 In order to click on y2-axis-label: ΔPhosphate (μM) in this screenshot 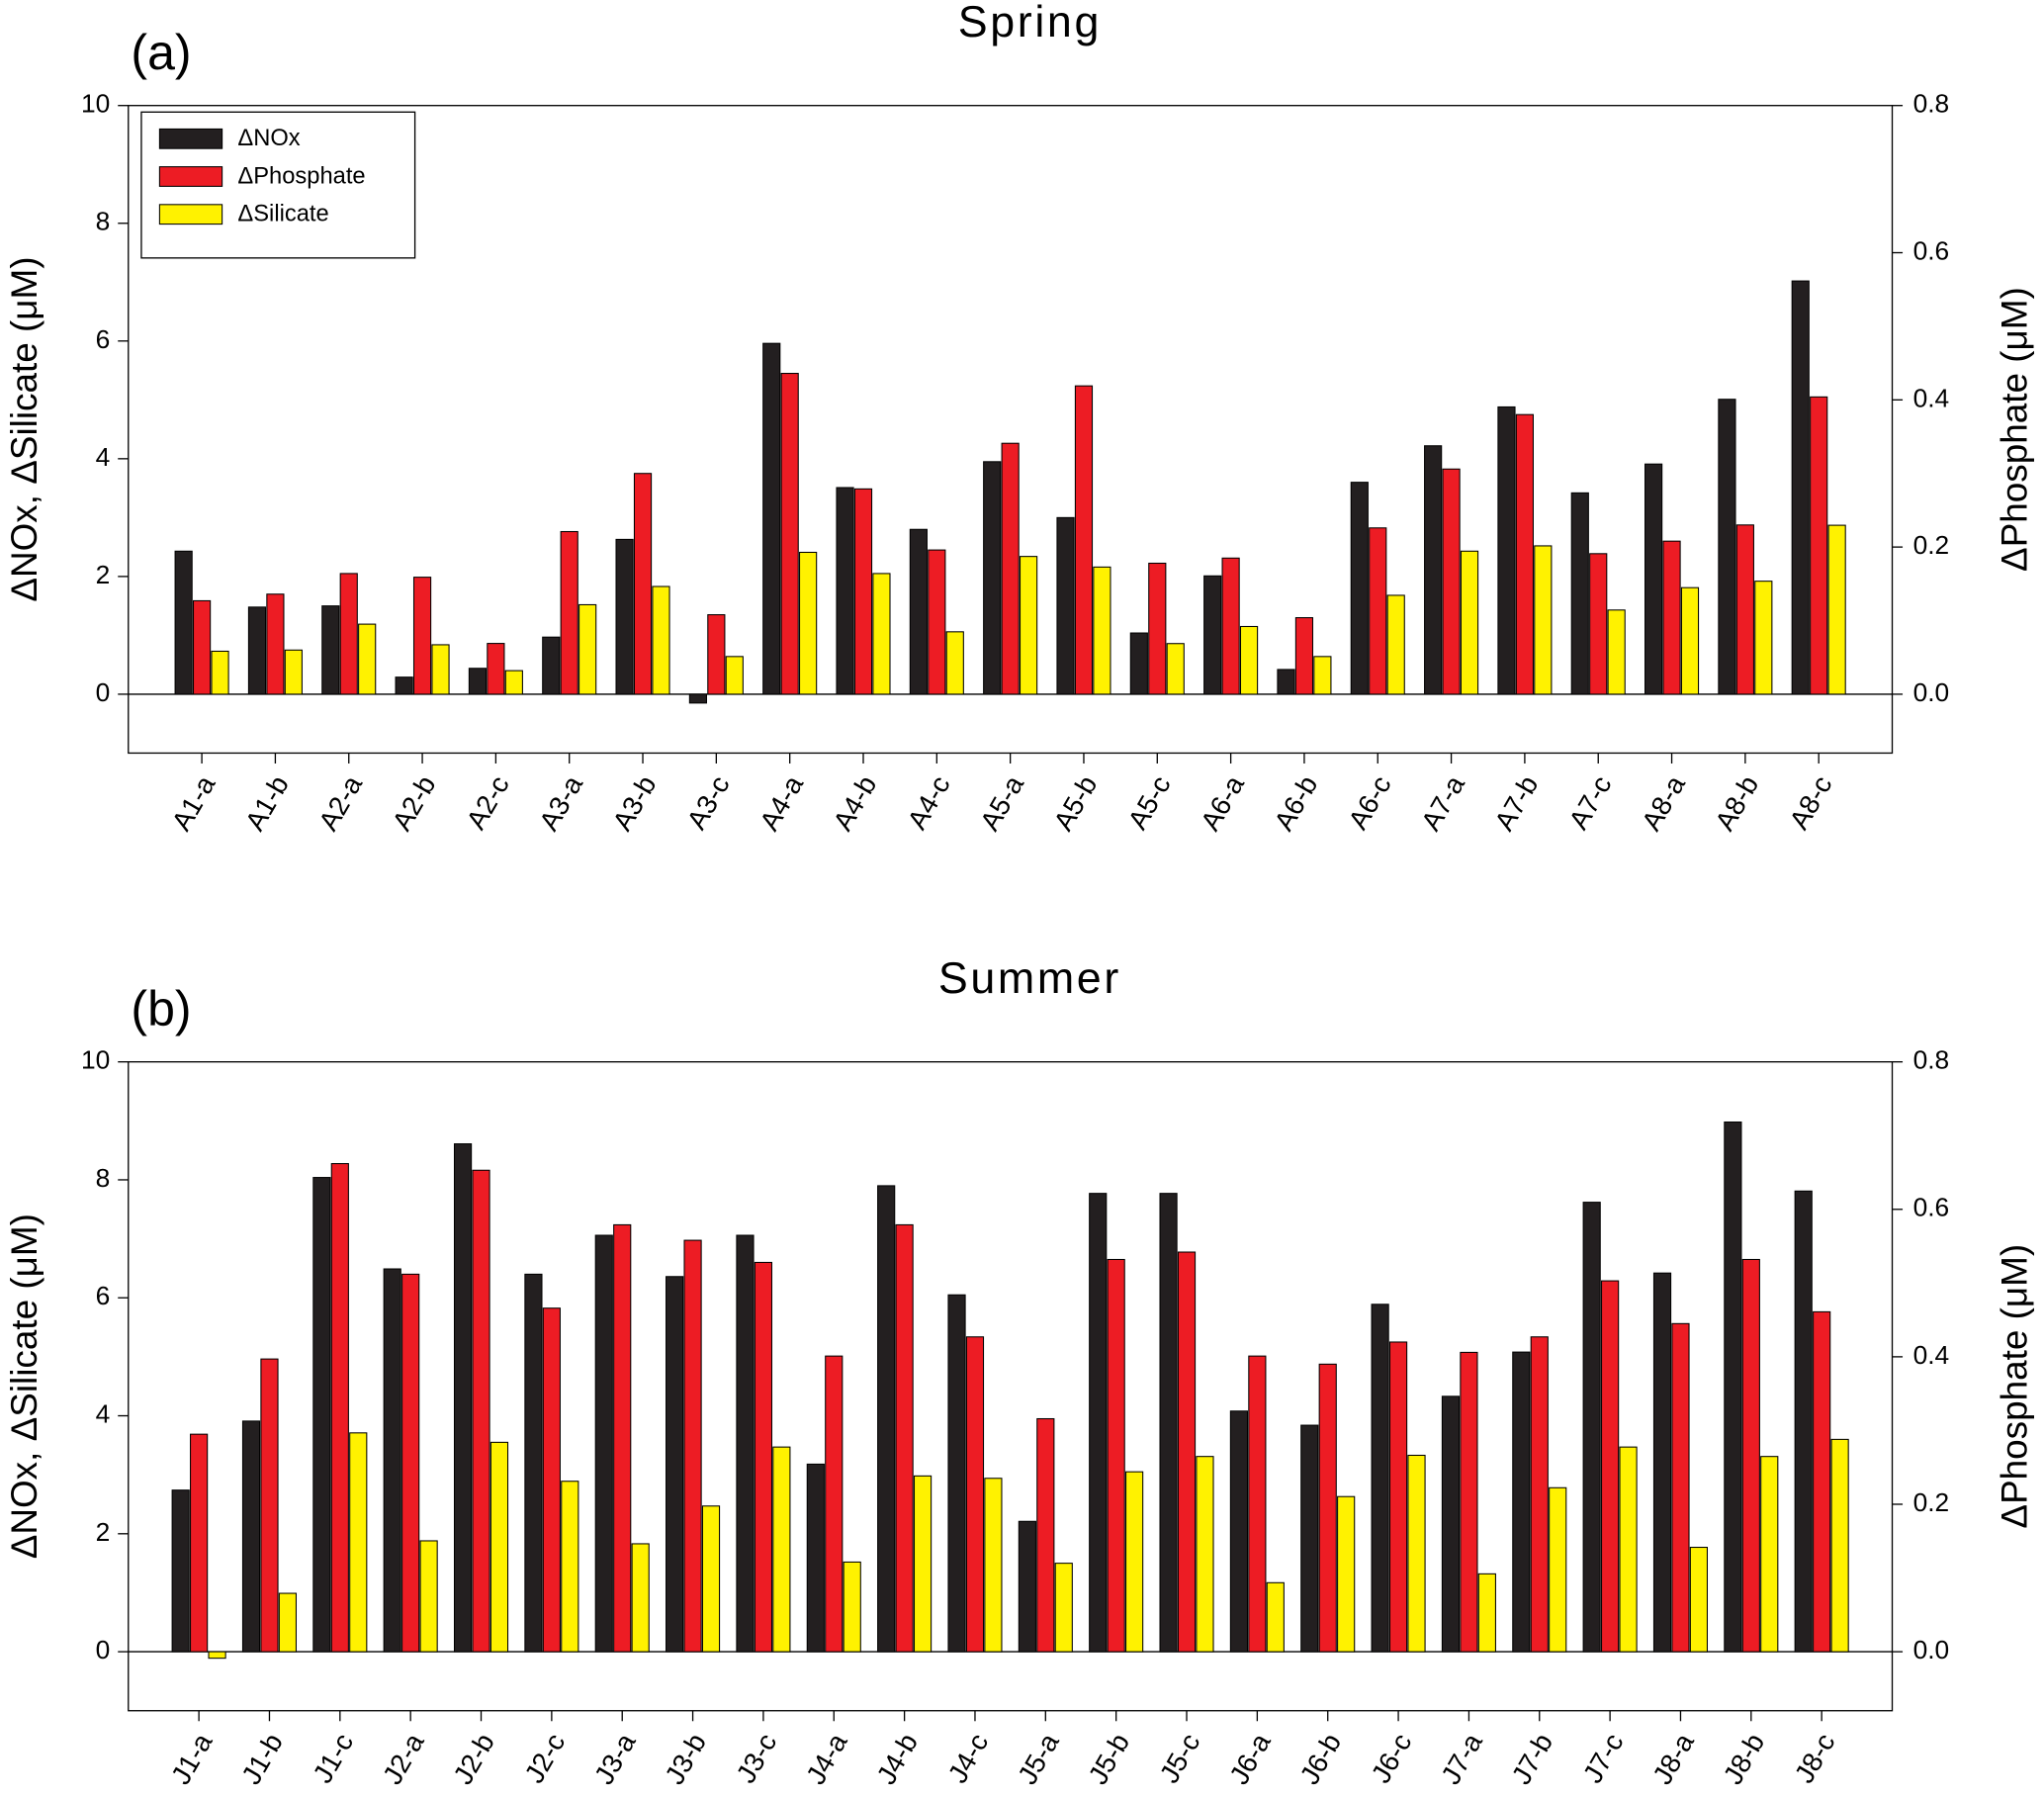, I will do `click(2015, 430)`.